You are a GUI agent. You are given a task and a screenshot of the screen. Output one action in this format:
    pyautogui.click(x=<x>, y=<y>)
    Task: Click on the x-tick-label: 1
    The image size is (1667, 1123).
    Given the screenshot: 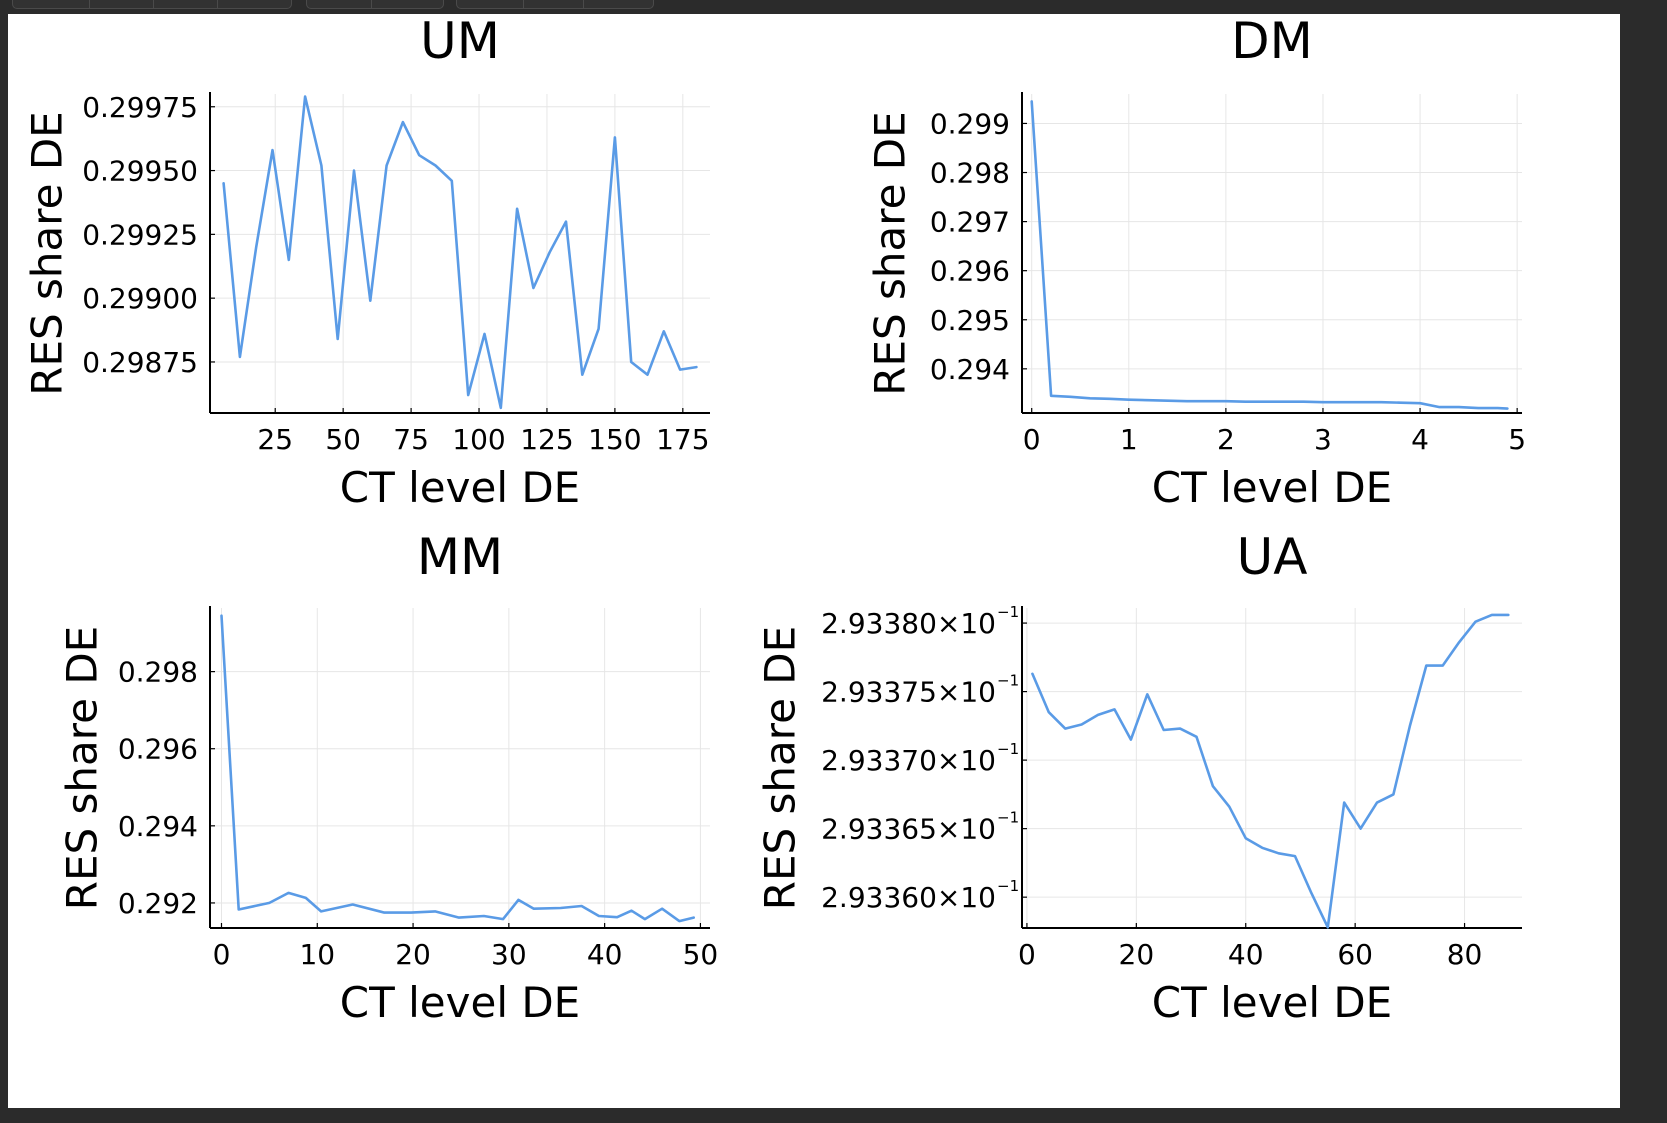 What is the action you would take?
    pyautogui.click(x=1129, y=439)
    